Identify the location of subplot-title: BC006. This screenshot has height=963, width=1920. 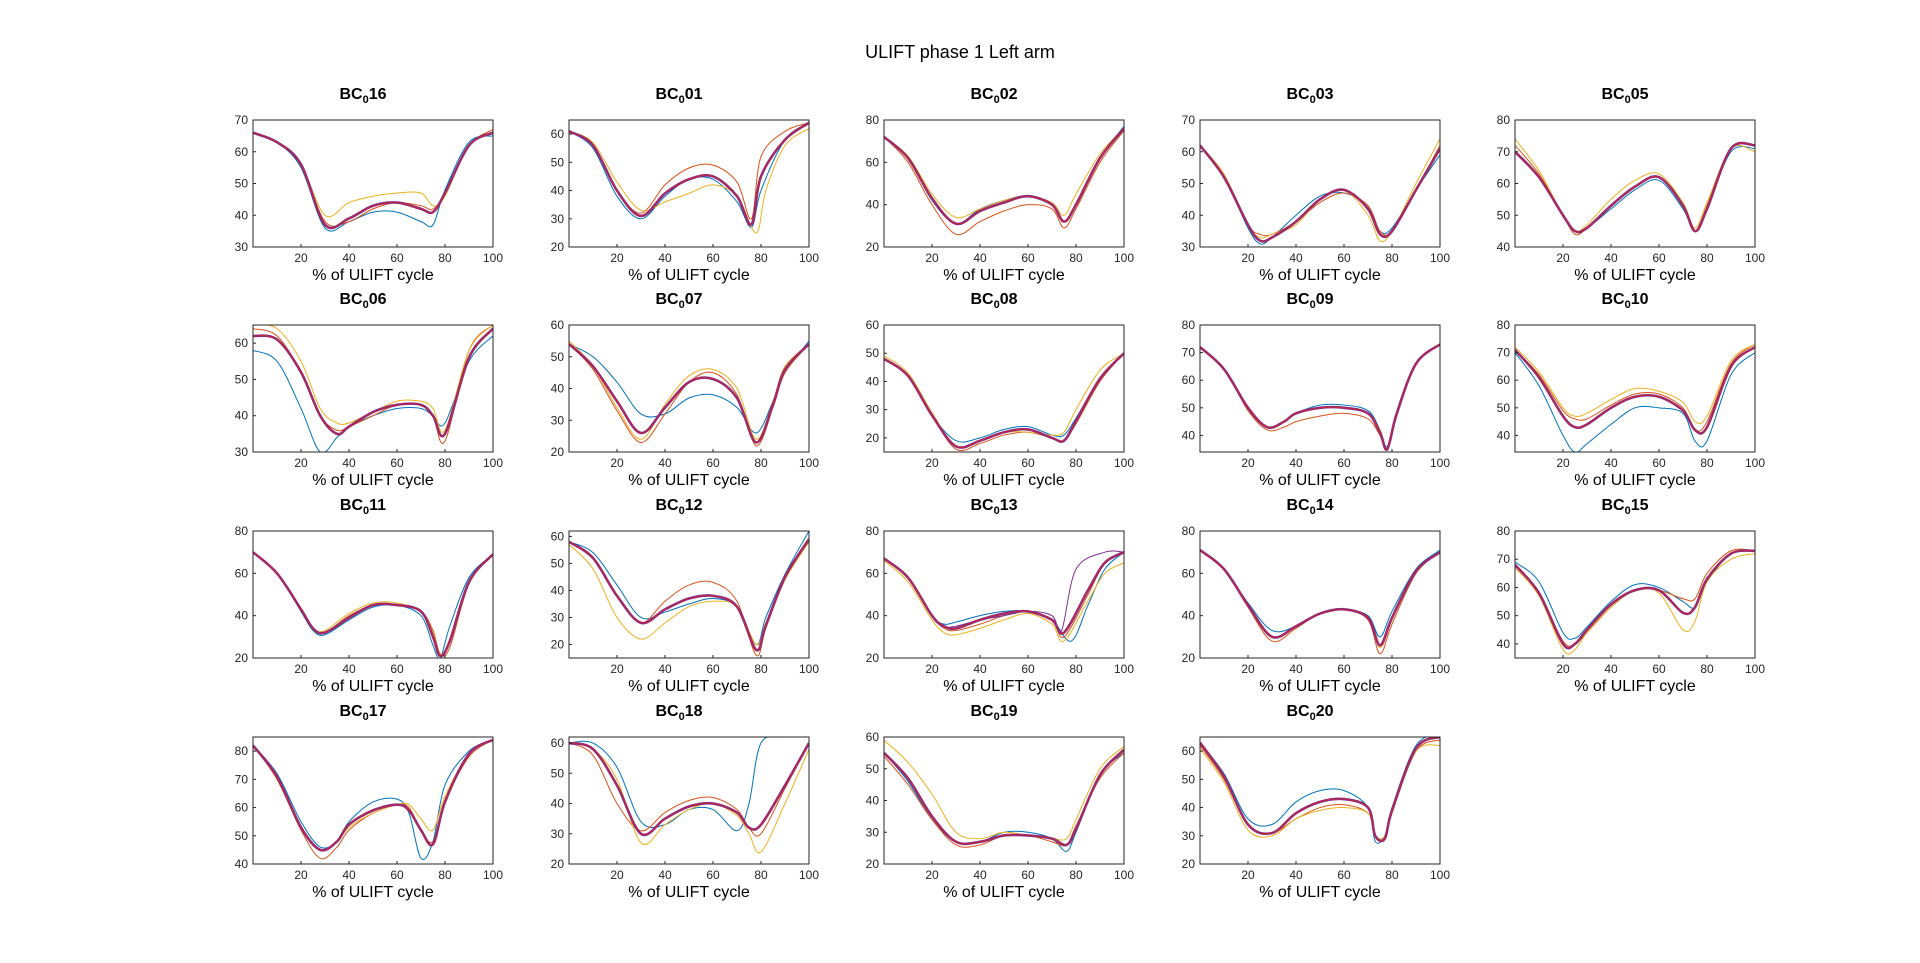
(363, 301).